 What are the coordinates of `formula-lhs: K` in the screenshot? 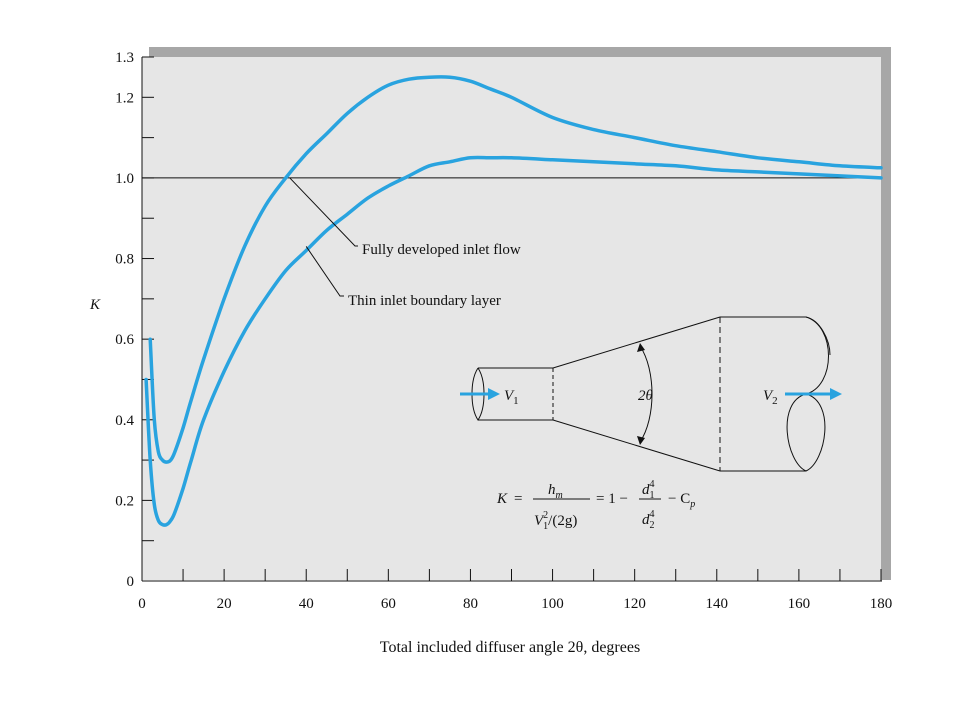 It's located at (502, 499).